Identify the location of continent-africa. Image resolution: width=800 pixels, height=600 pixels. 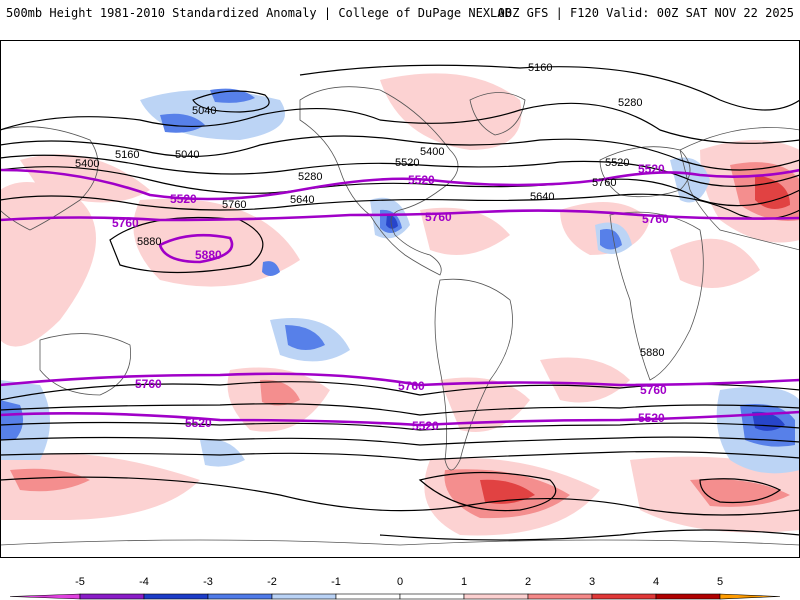
(656, 296).